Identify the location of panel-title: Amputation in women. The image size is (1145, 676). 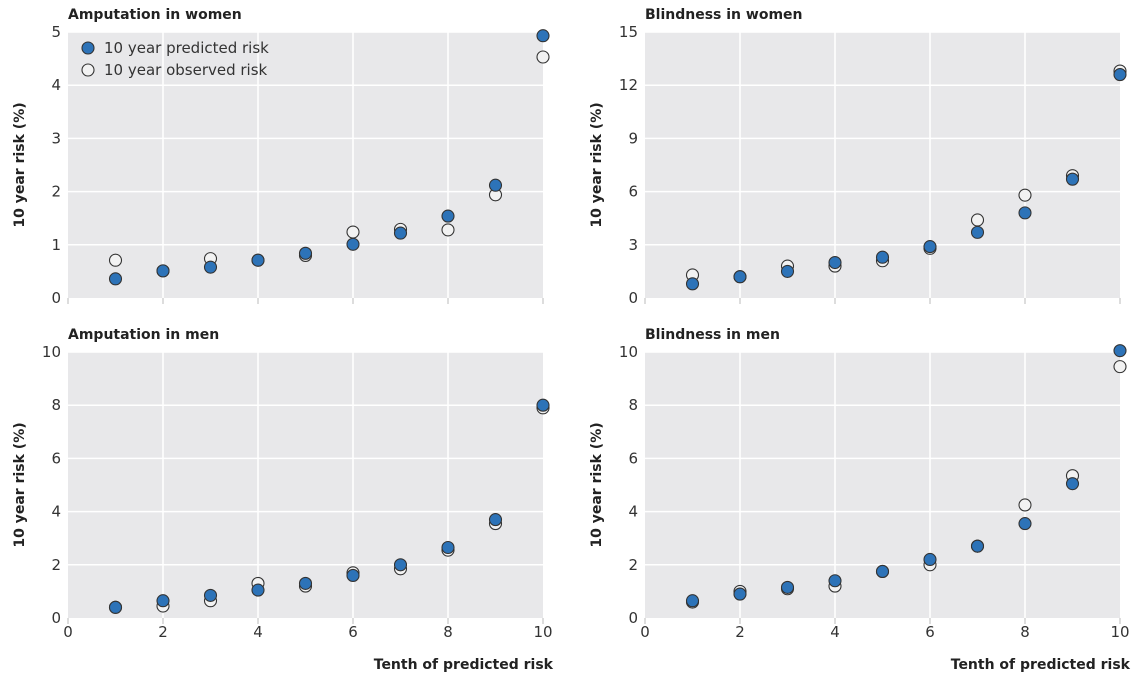
(155, 15).